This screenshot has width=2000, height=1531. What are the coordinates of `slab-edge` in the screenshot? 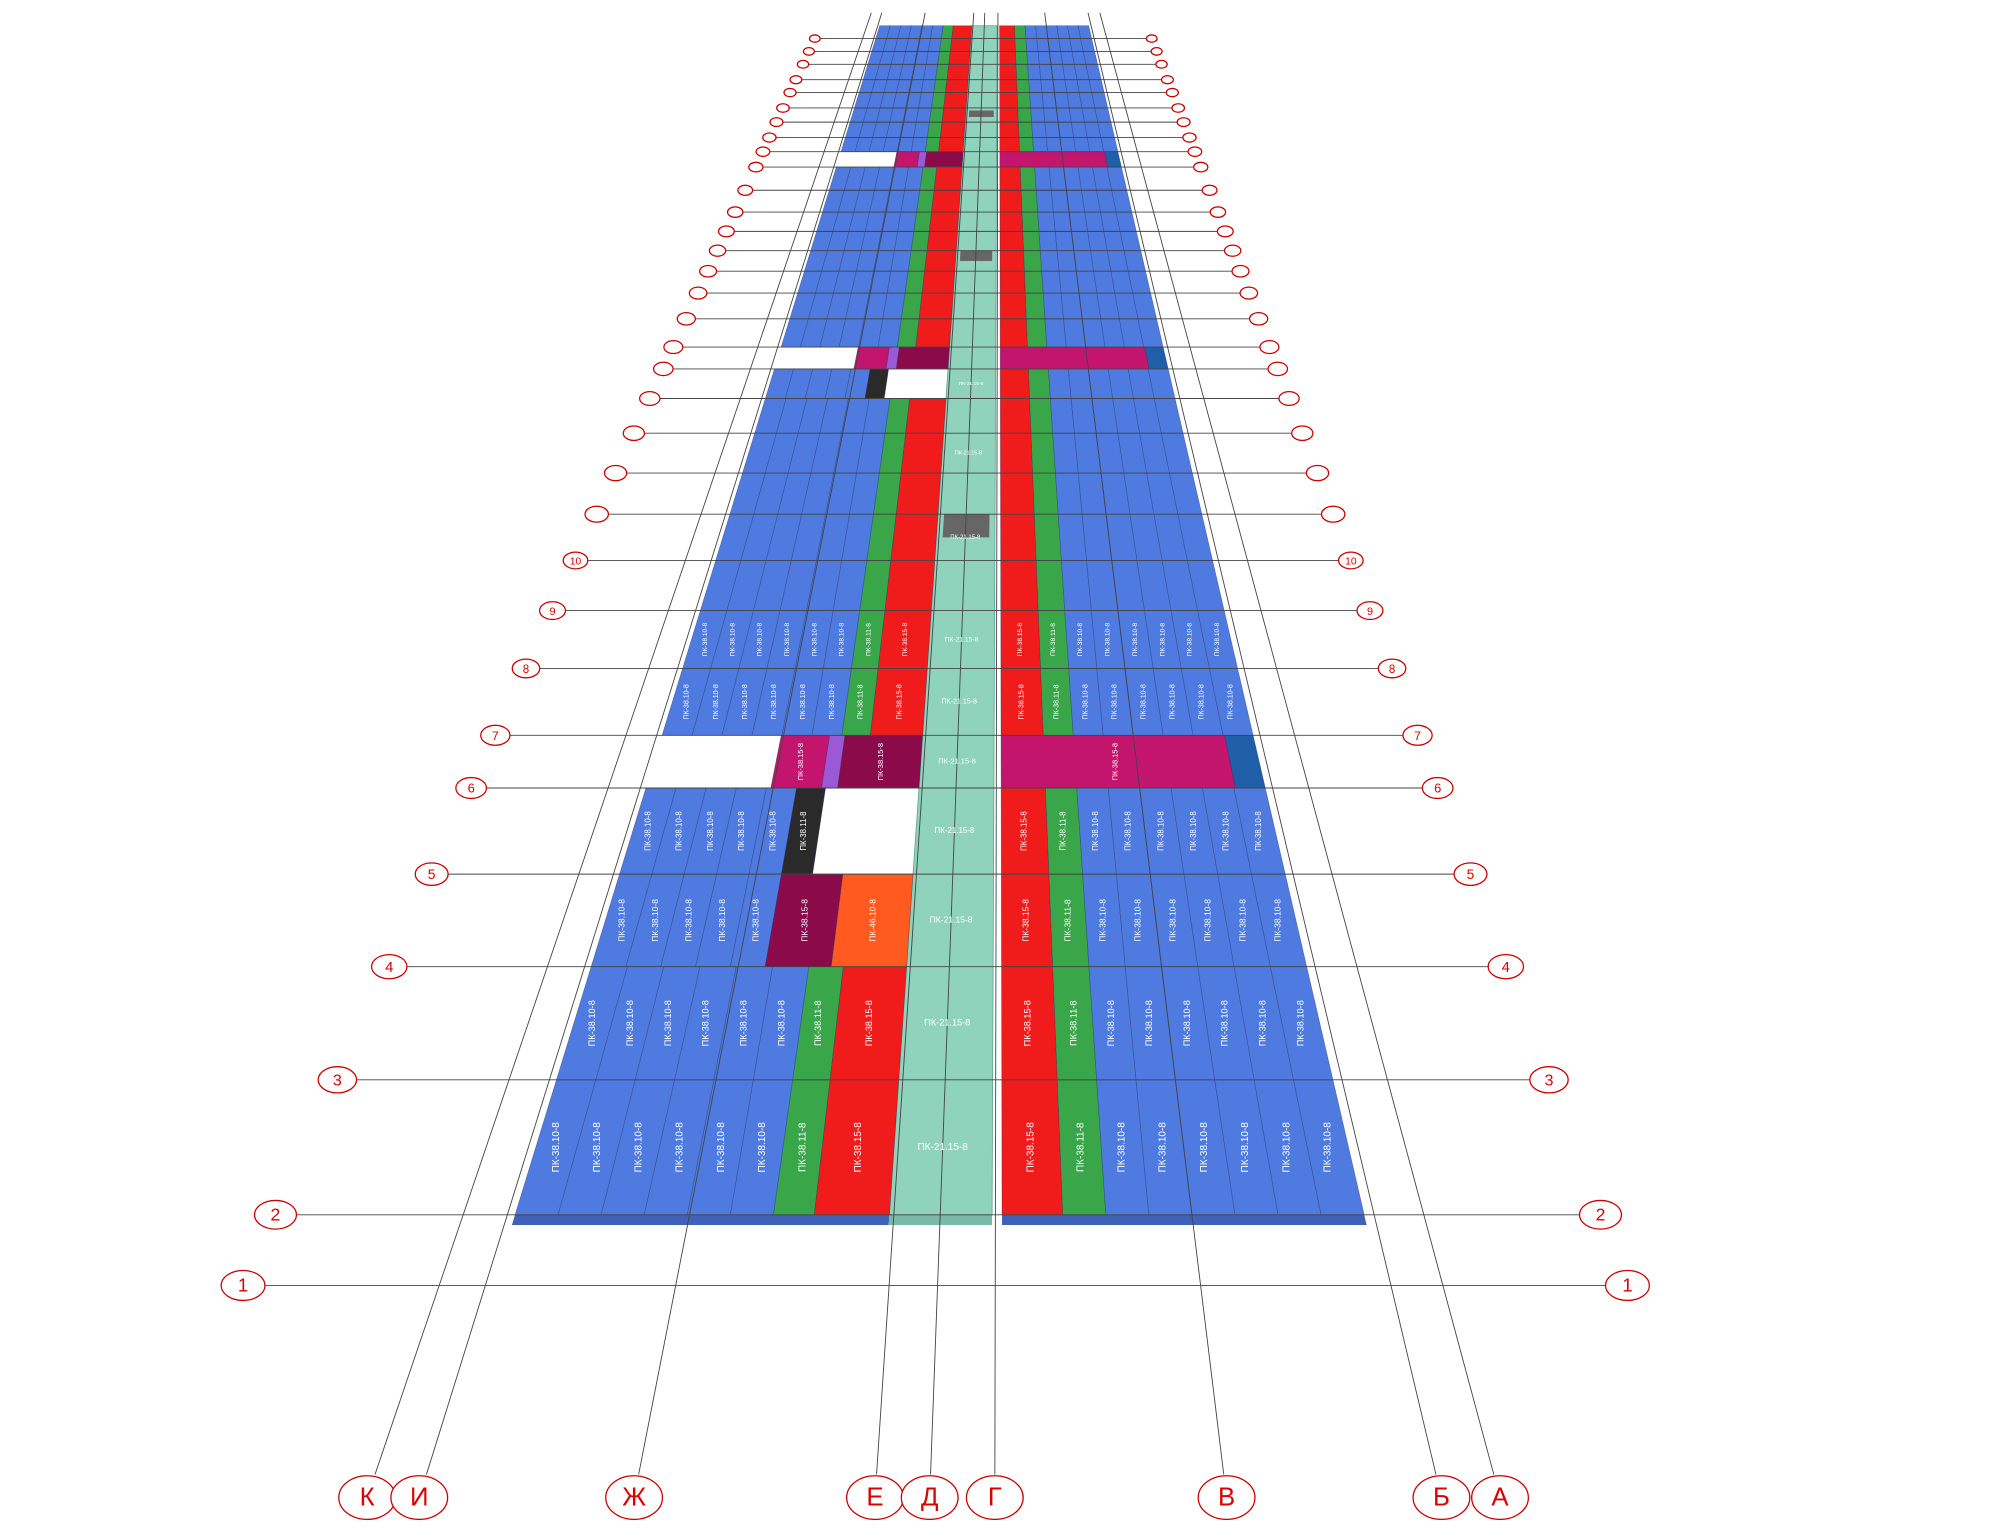 It's located at (1184, 1220).